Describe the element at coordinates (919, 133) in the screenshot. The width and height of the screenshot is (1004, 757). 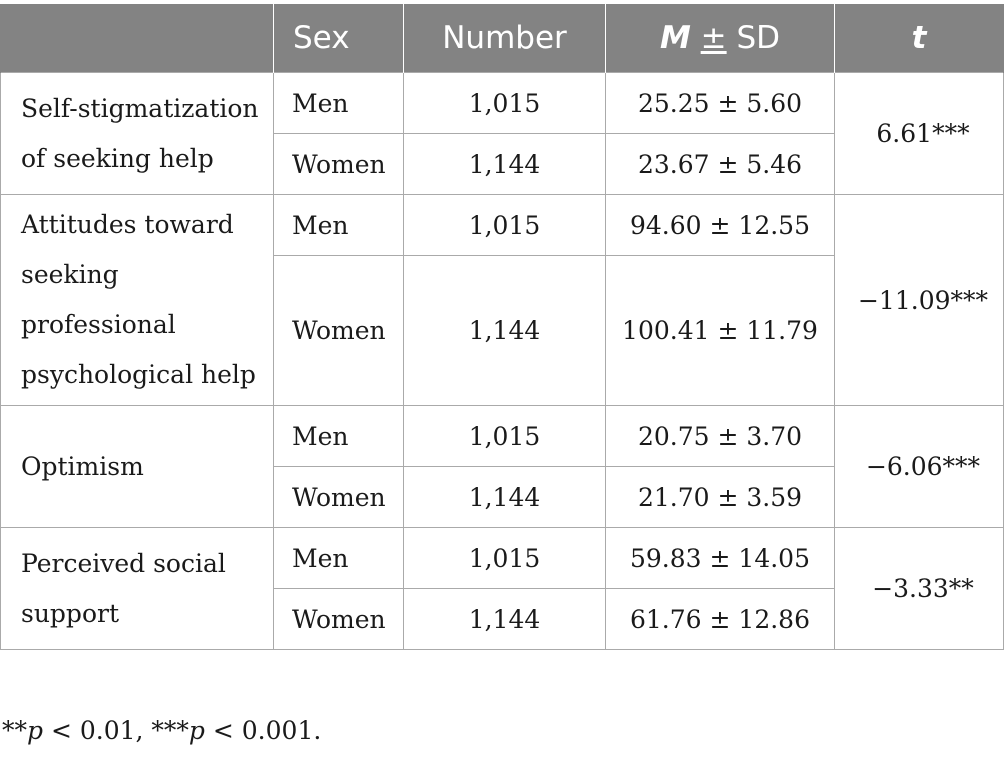
I see `t-value-cell: 6.61***` at that location.